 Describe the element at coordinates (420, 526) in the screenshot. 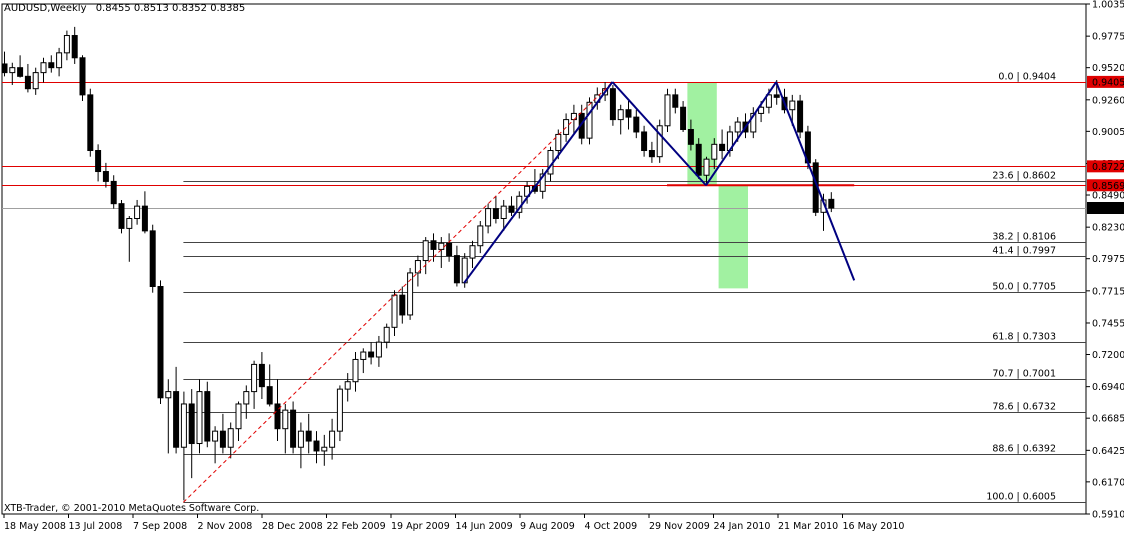

I see `x-tick-label: 19 Apr 2009` at that location.